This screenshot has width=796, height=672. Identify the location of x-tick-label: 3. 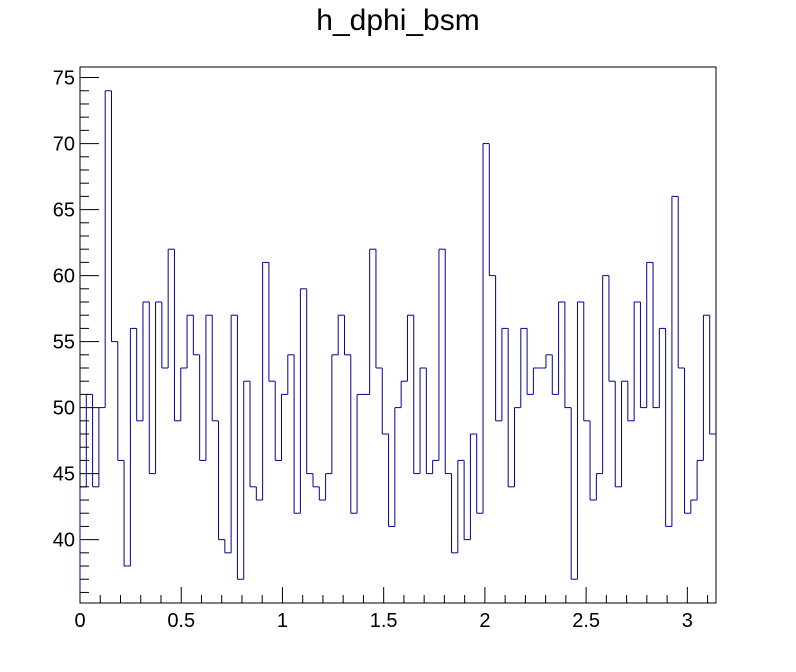
(687, 621).